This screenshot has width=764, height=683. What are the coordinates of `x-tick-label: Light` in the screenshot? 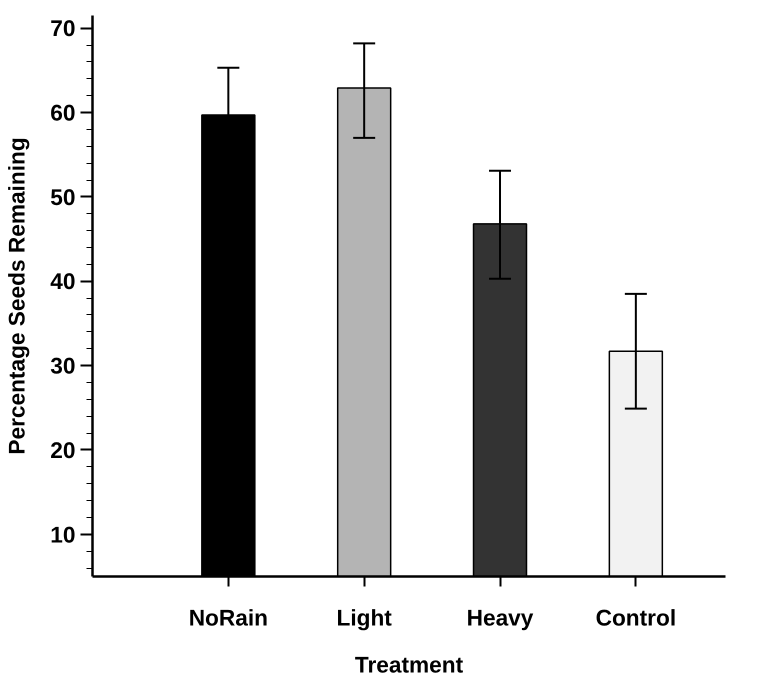 It's located at (364, 617).